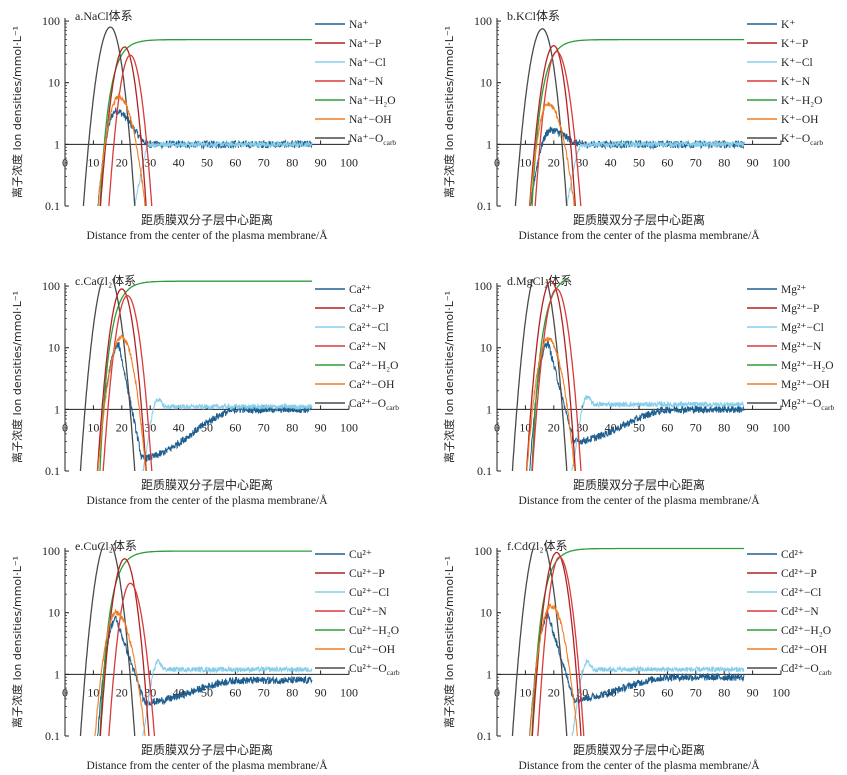 This screenshot has width=847, height=775. I want to click on legend-label: Mg²⁺, so click(794, 290).